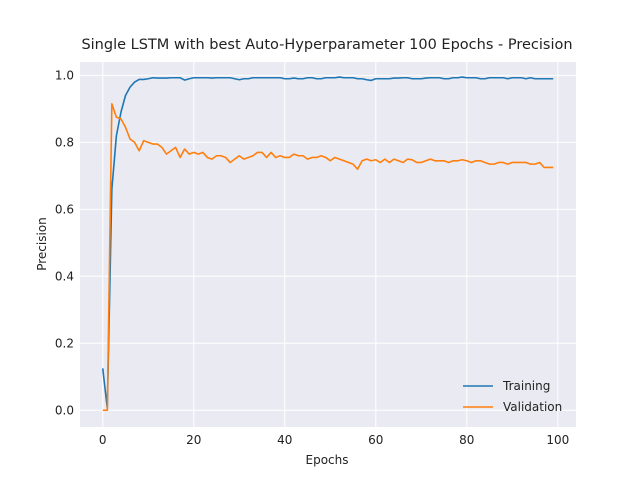 The height and width of the screenshot is (480, 640). What do you see at coordinates (64, 75) in the screenshot?
I see `y-tick-label: 1.0` at bounding box center [64, 75].